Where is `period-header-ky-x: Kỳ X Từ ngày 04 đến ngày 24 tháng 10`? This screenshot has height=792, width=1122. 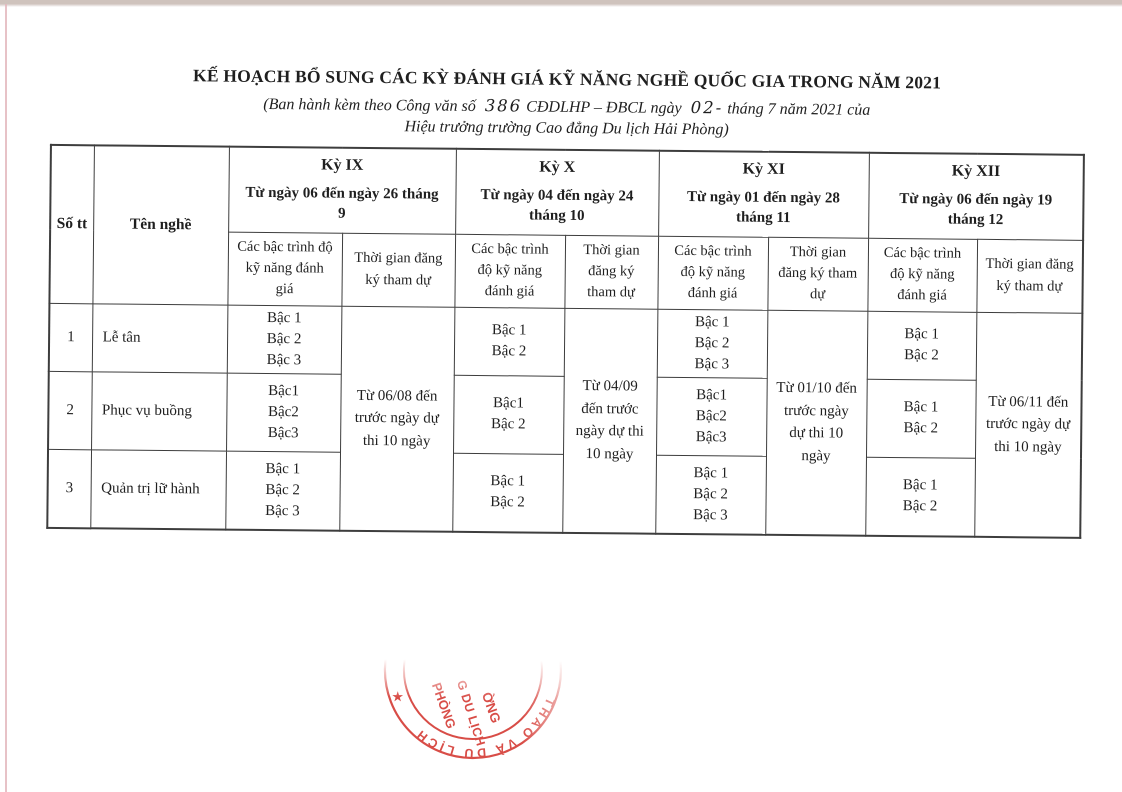 period-header-ky-x: Kỳ X Từ ngày 04 đến ngày 24 tháng 10 is located at coordinates (557, 192).